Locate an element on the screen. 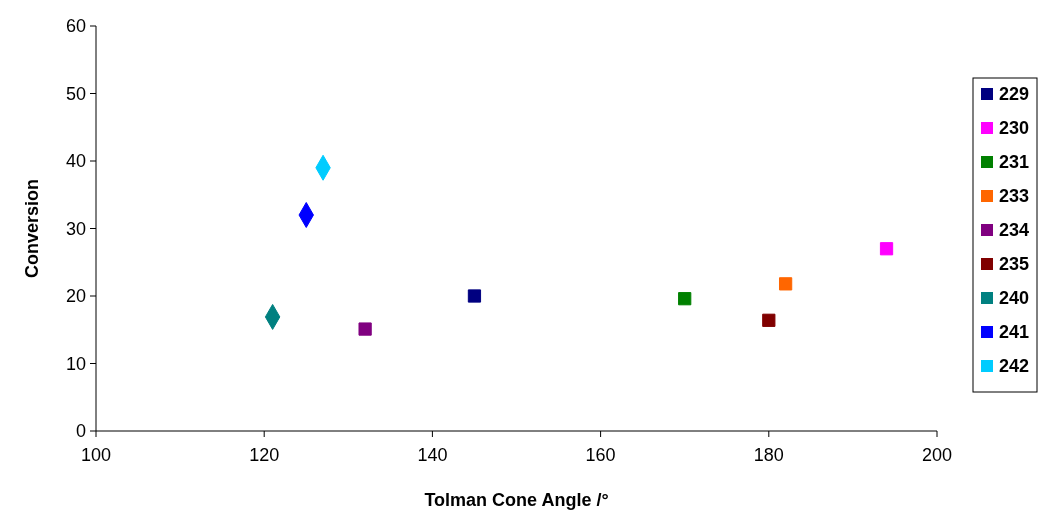 This screenshot has height=518, width=1049. x-tick-label: 200 is located at coordinates (937, 455).